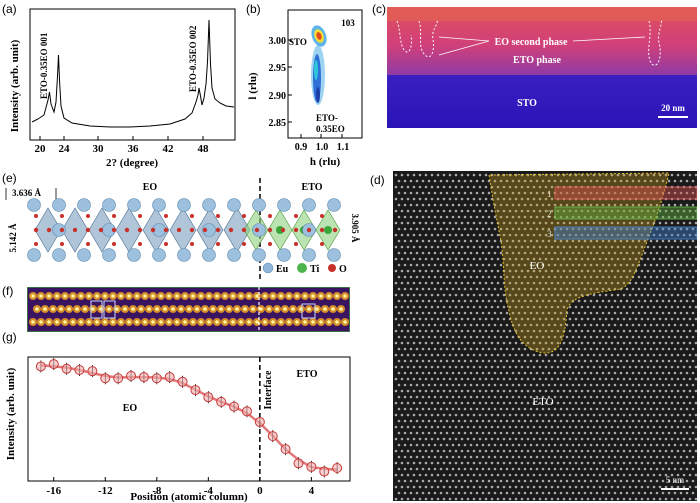  Describe the element at coordinates (312, 491) in the screenshot. I see `profile-xtick-label: 4` at that location.